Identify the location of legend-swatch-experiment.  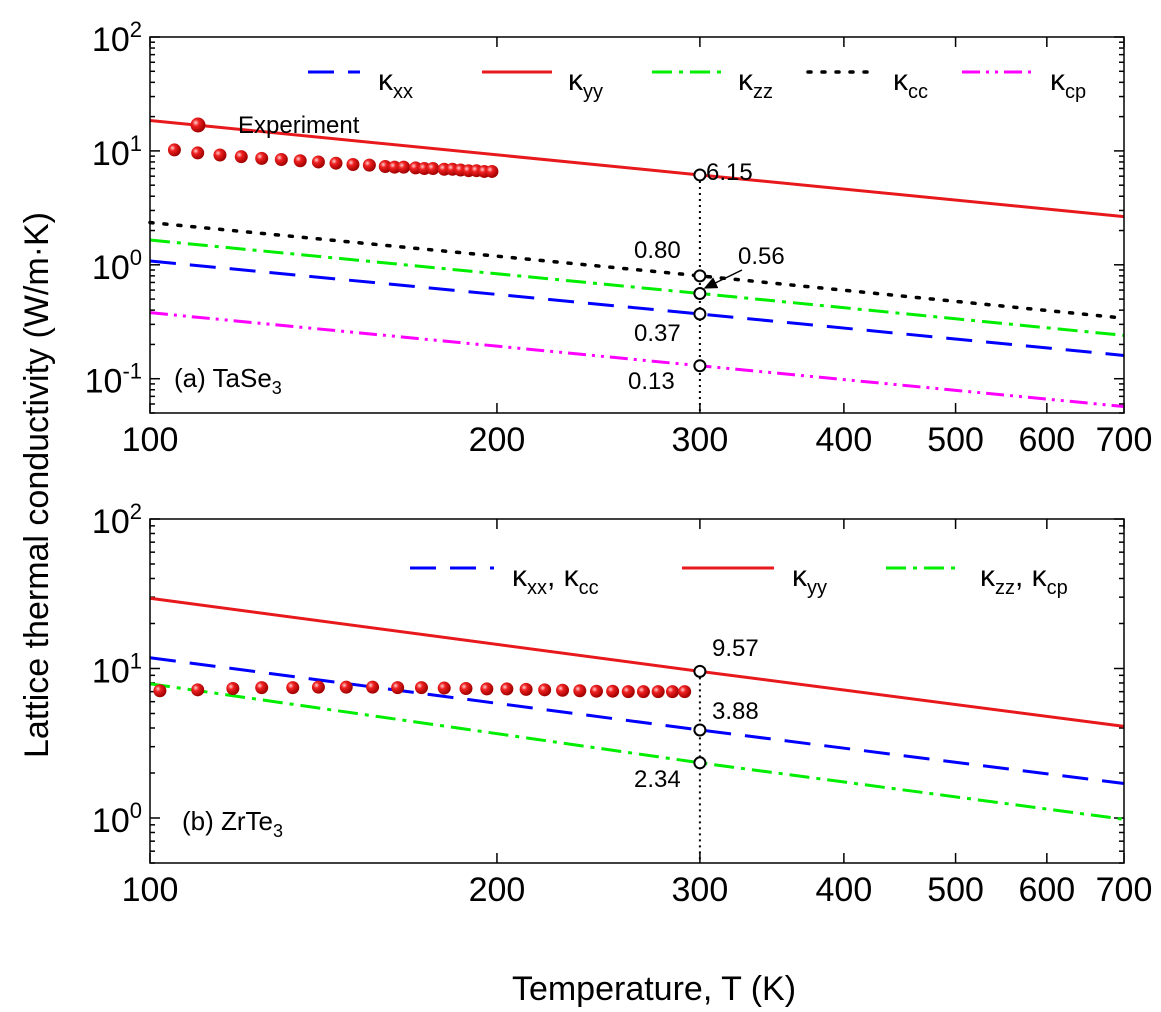
(198, 125).